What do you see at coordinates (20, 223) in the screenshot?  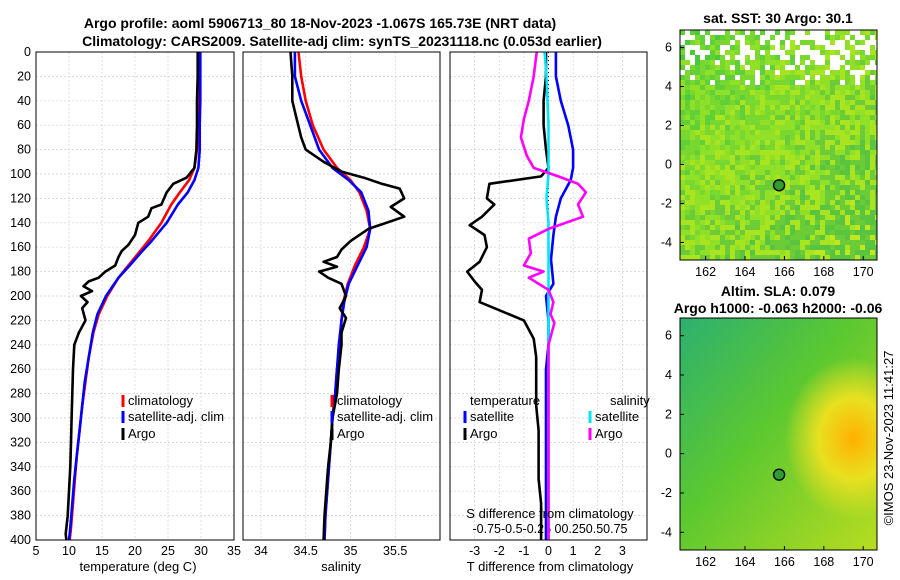 I see `y-tick-label: 140` at bounding box center [20, 223].